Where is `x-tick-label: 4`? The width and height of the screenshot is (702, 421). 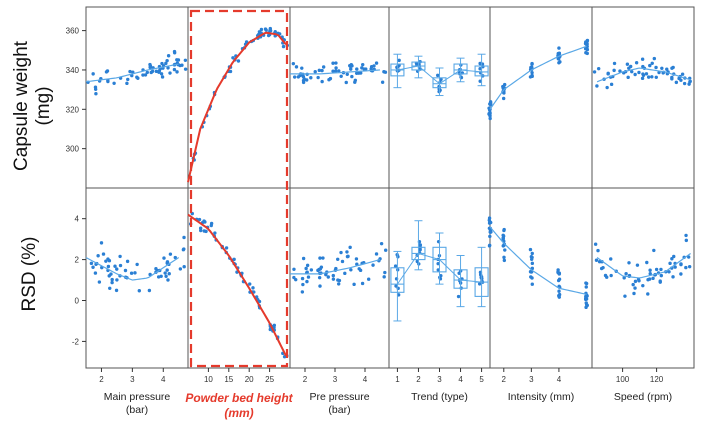 x-tick-label: 4 is located at coordinates (460, 379).